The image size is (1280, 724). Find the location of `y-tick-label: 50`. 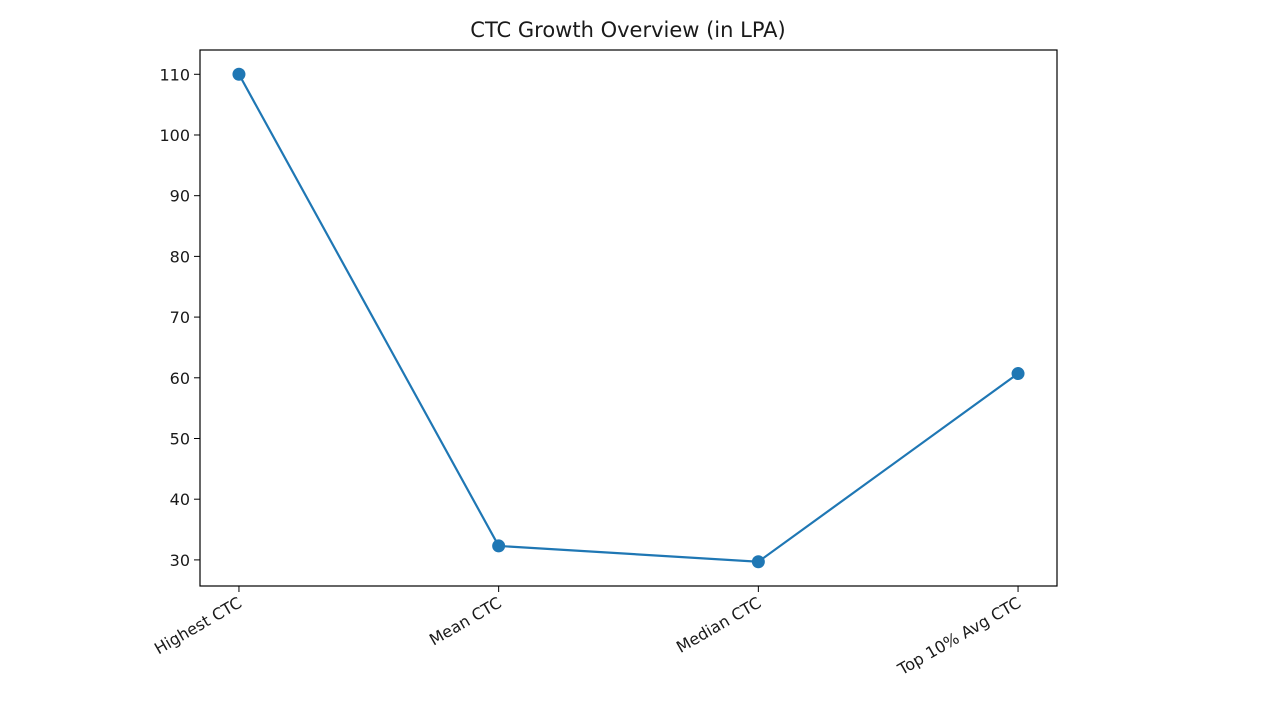

y-tick-label: 50 is located at coordinates (180, 438).